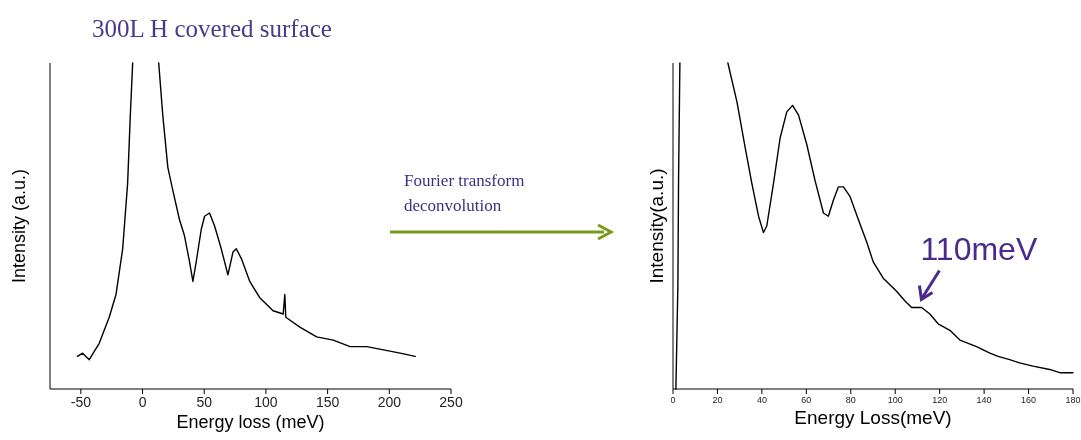 This screenshot has width=1081, height=440. I want to click on x-tick-label: 160, so click(1029, 400).